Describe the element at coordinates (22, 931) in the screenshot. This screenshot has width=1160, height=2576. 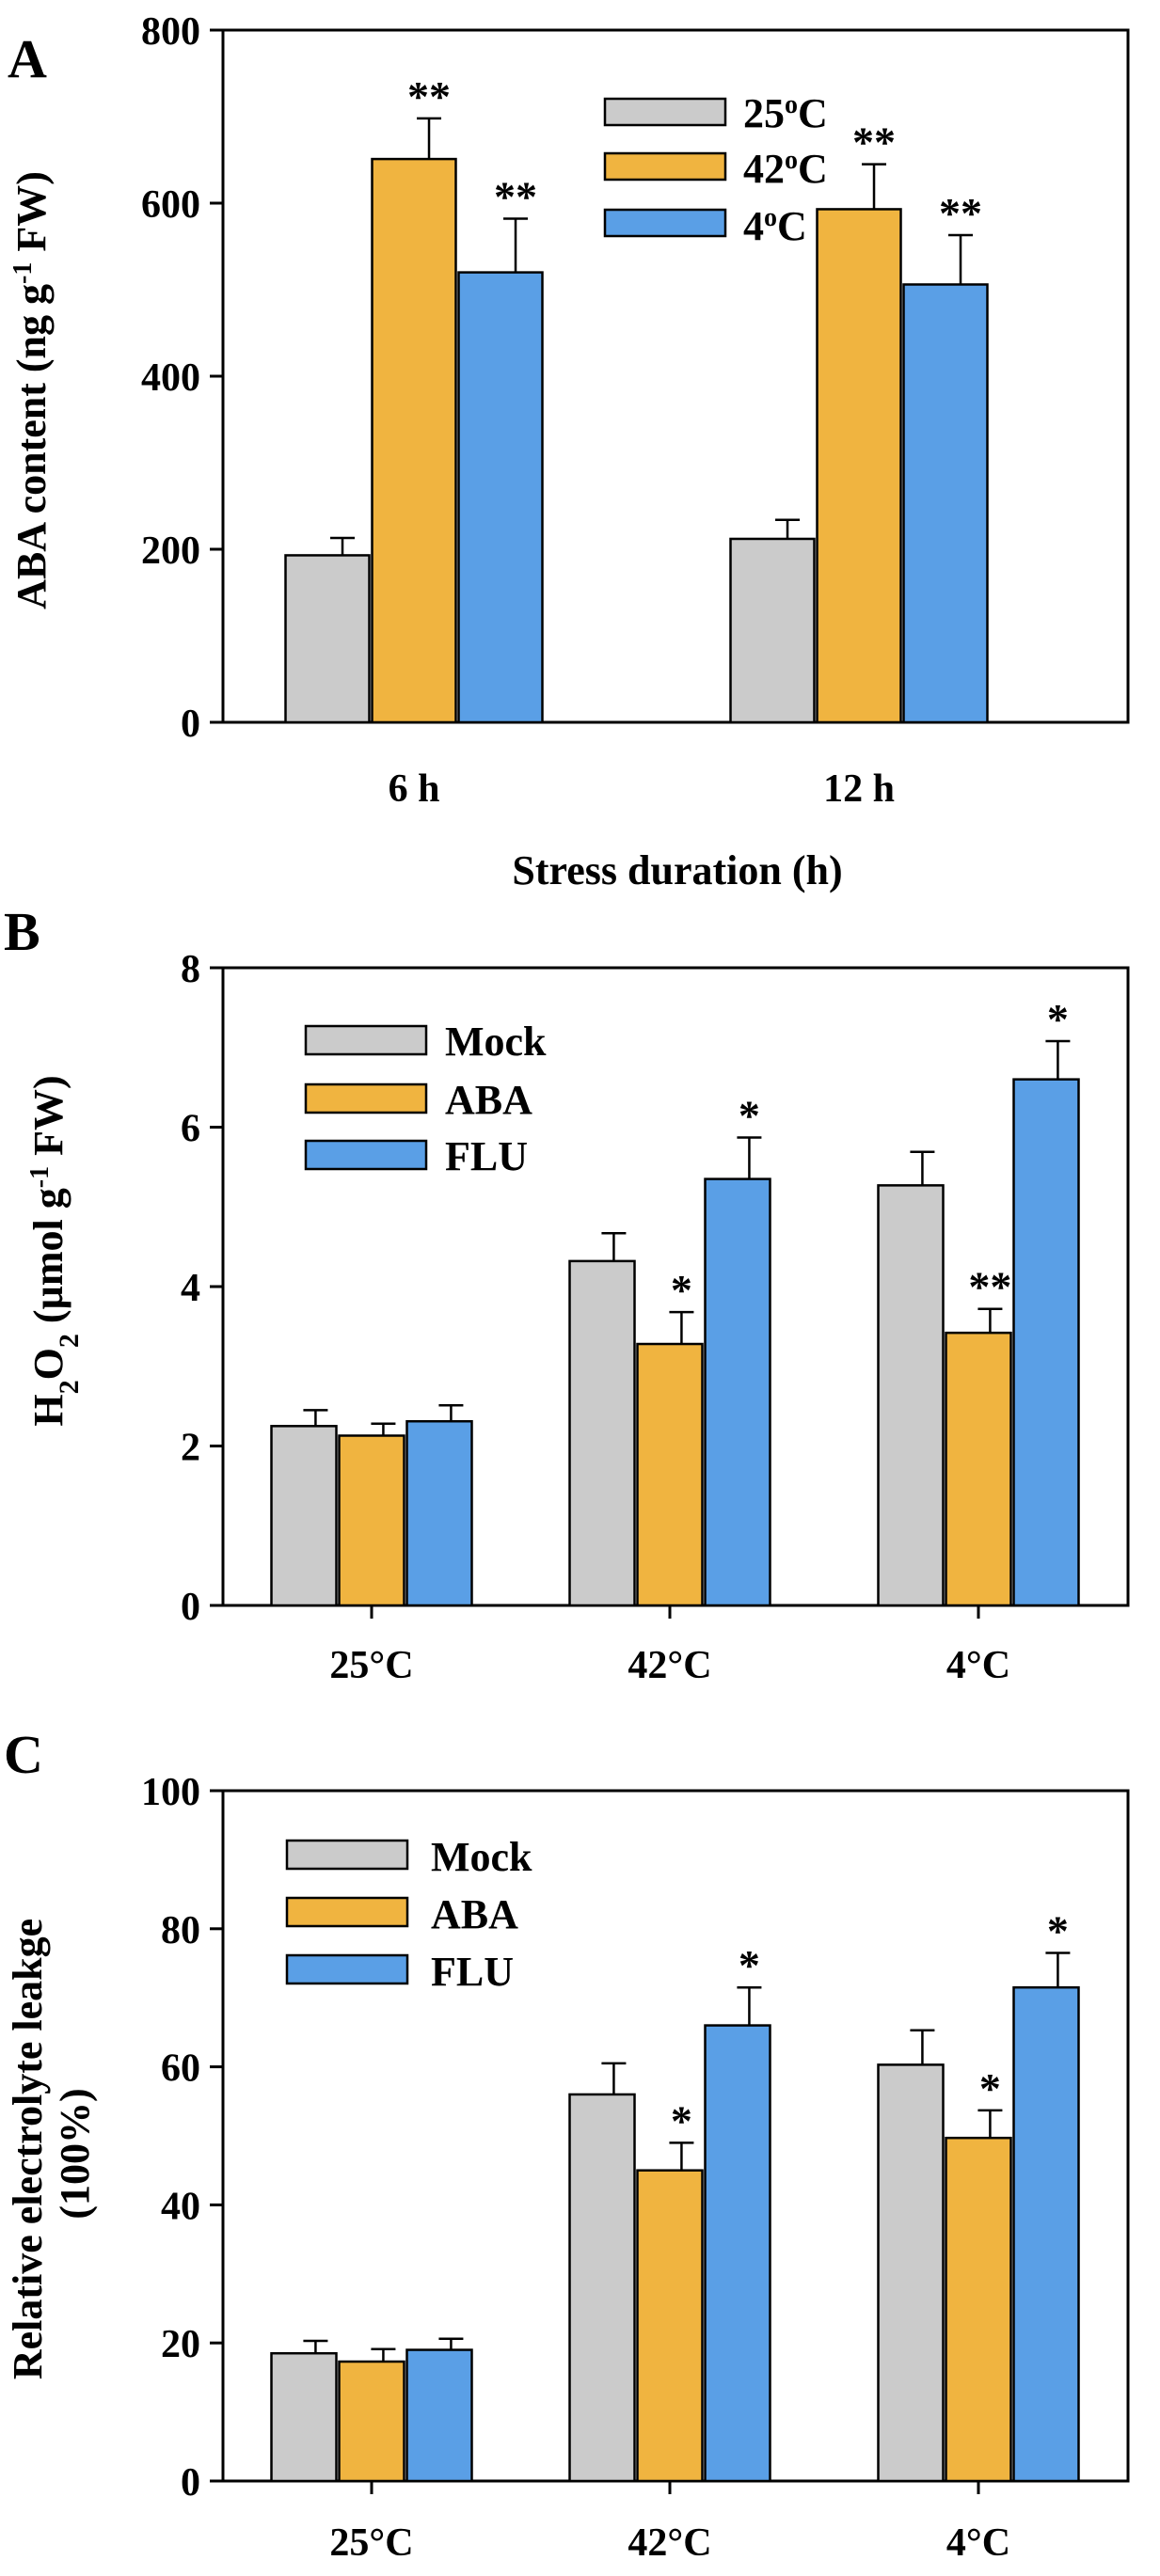
I see `panel-label-b: B` at that location.